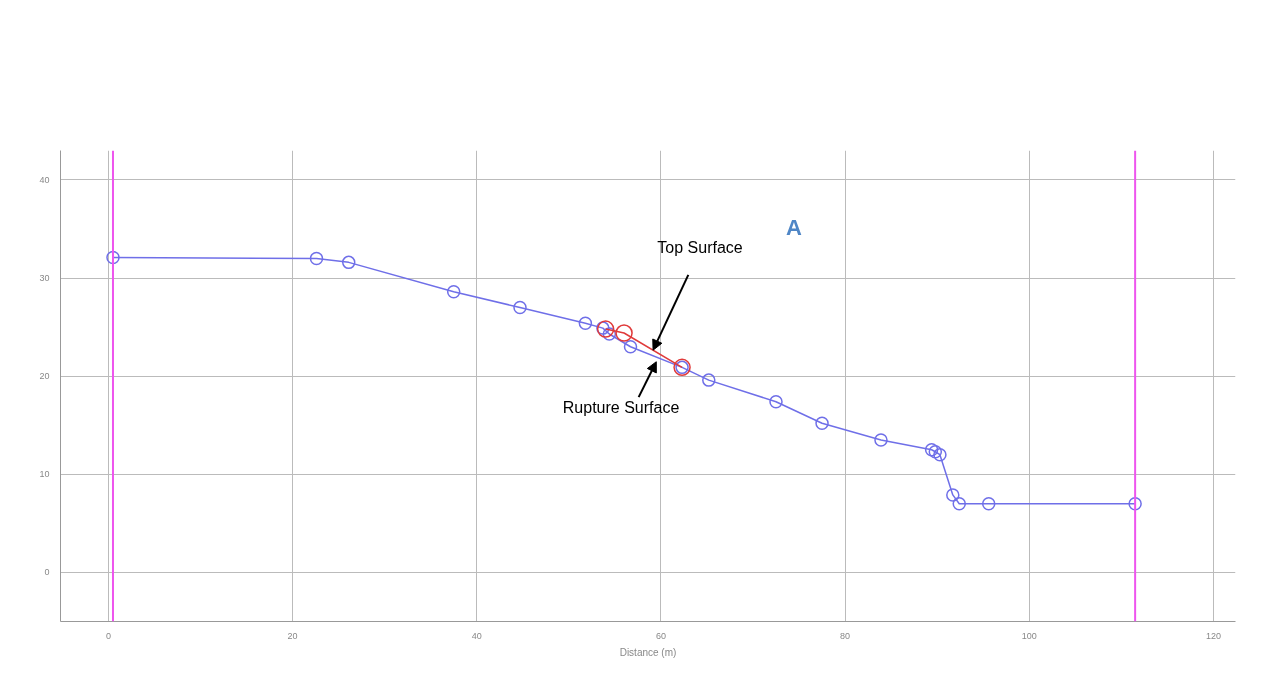  What do you see at coordinates (476, 635) in the screenshot?
I see `x-tick-label: 40` at bounding box center [476, 635].